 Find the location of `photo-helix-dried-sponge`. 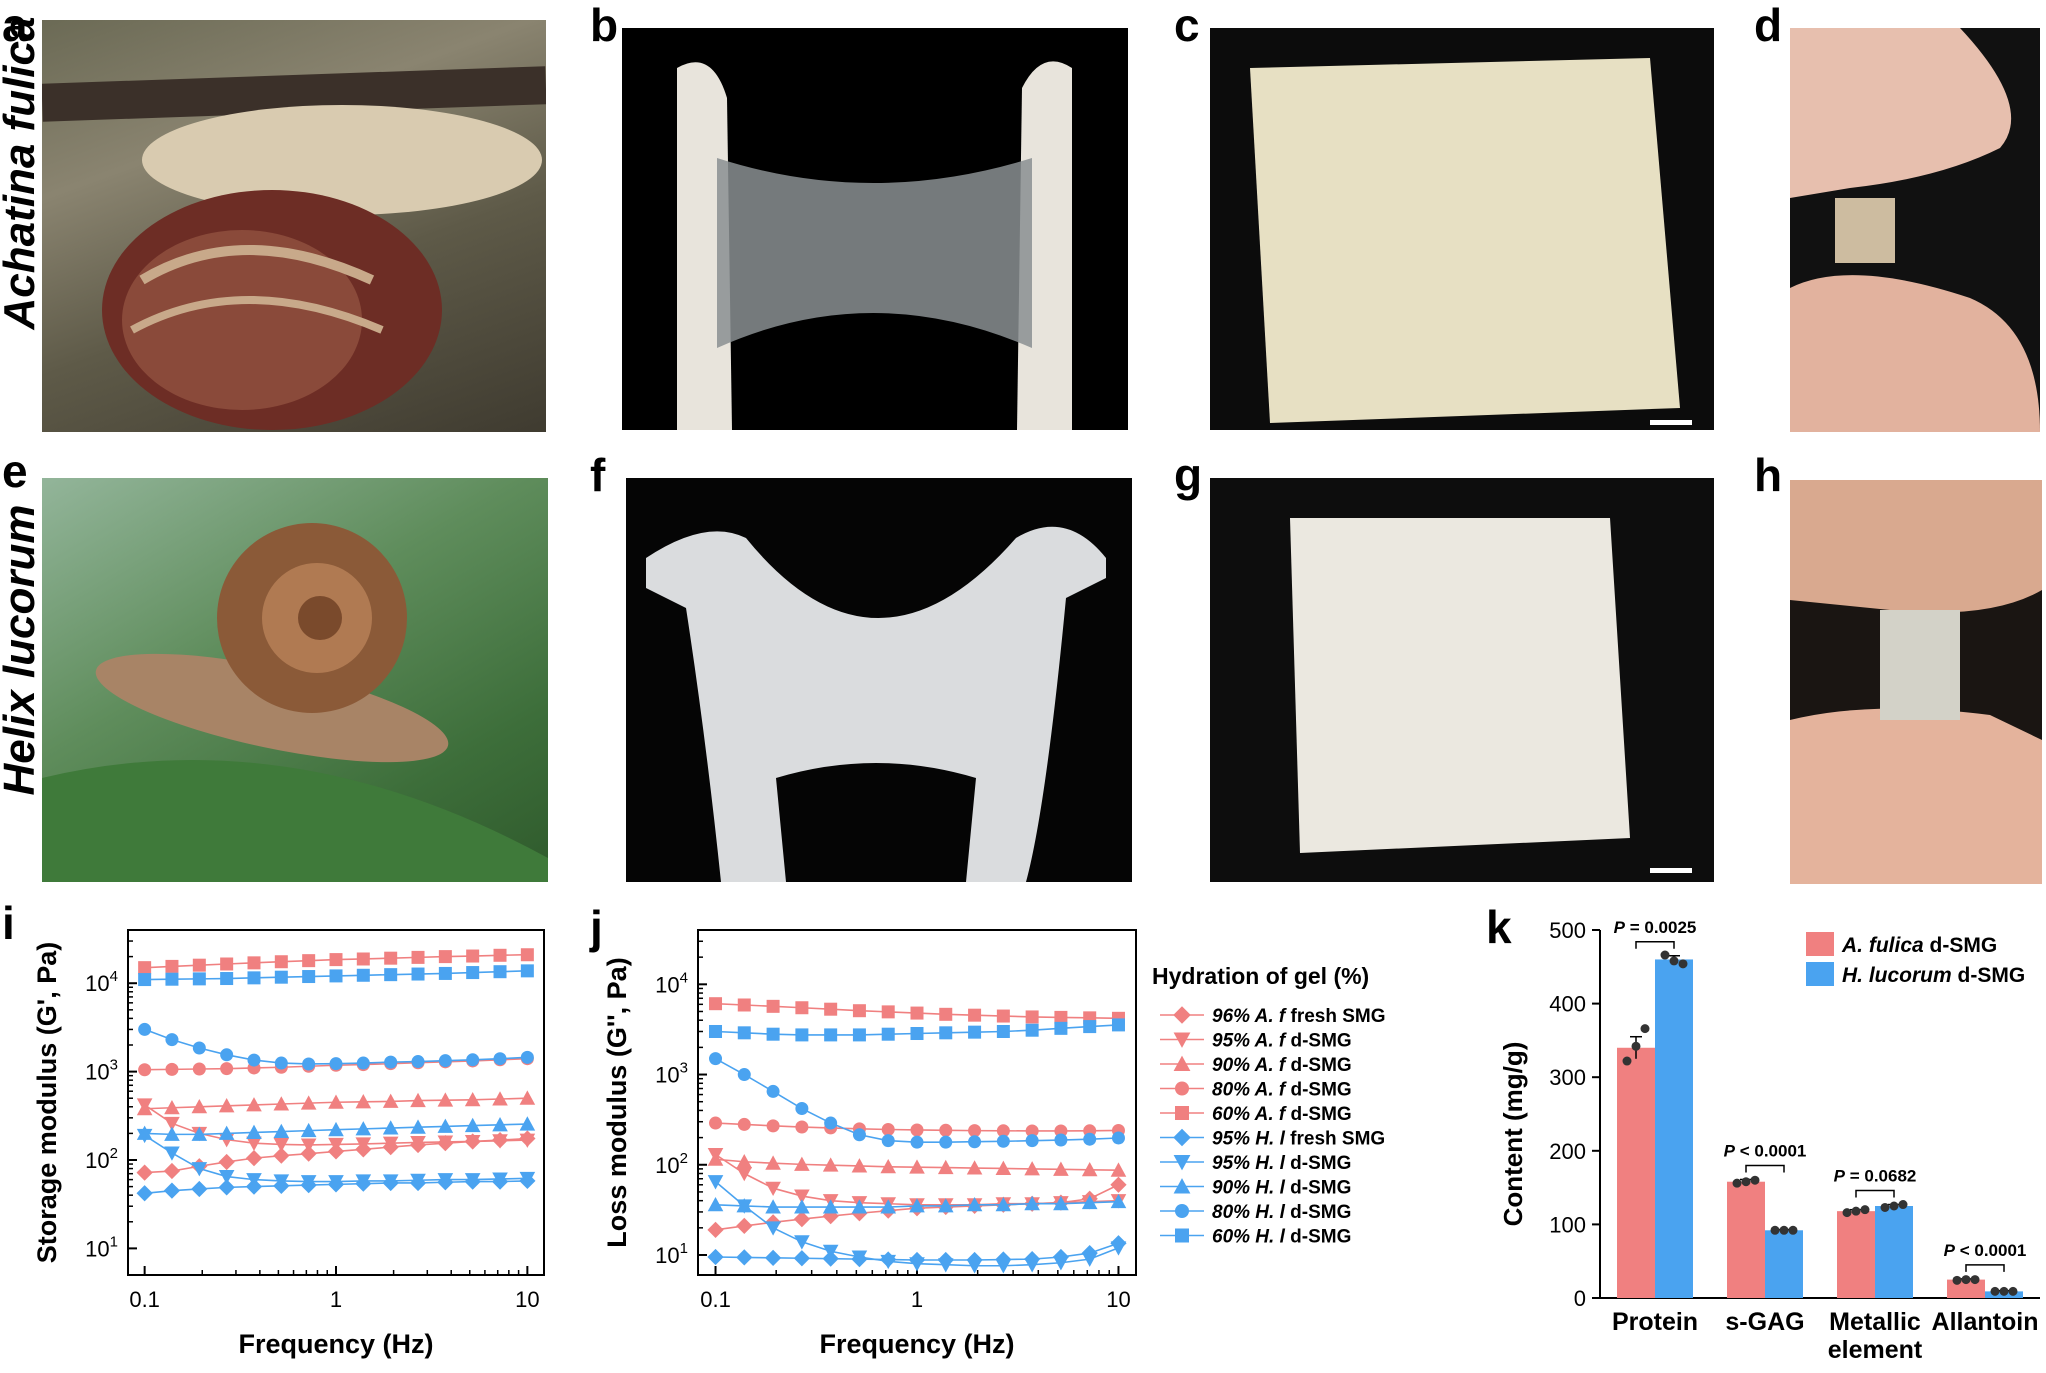

photo-helix-dried-sponge is located at coordinates (1462, 680).